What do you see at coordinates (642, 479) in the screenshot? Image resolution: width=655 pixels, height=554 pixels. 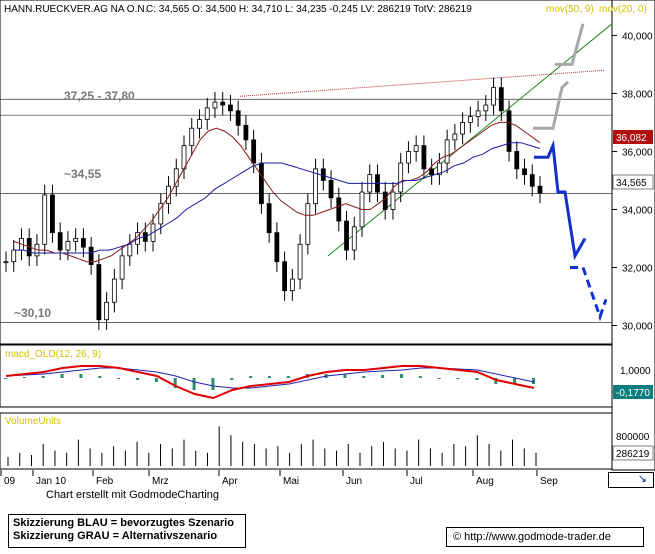 I see `arrow-icon: ↘` at bounding box center [642, 479].